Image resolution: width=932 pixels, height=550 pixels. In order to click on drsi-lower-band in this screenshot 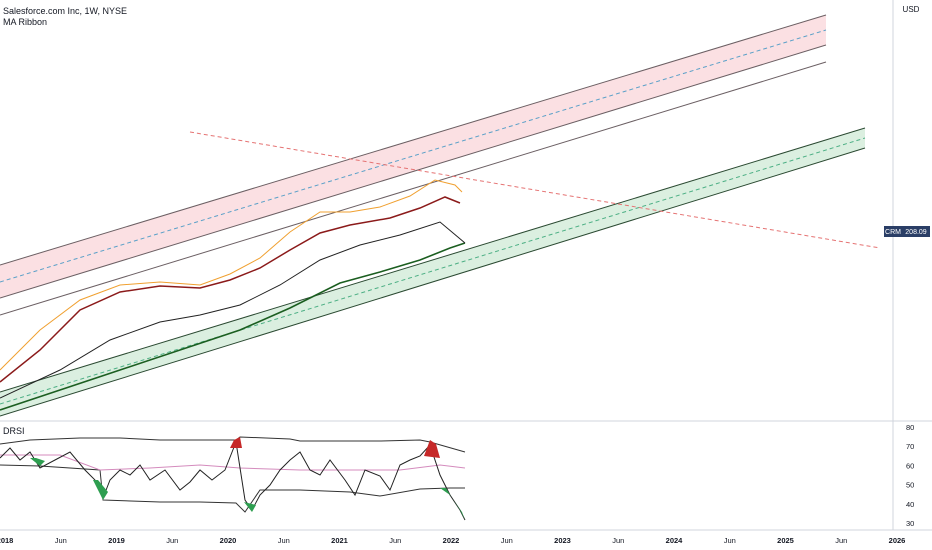, I will do `click(232, 488)`.